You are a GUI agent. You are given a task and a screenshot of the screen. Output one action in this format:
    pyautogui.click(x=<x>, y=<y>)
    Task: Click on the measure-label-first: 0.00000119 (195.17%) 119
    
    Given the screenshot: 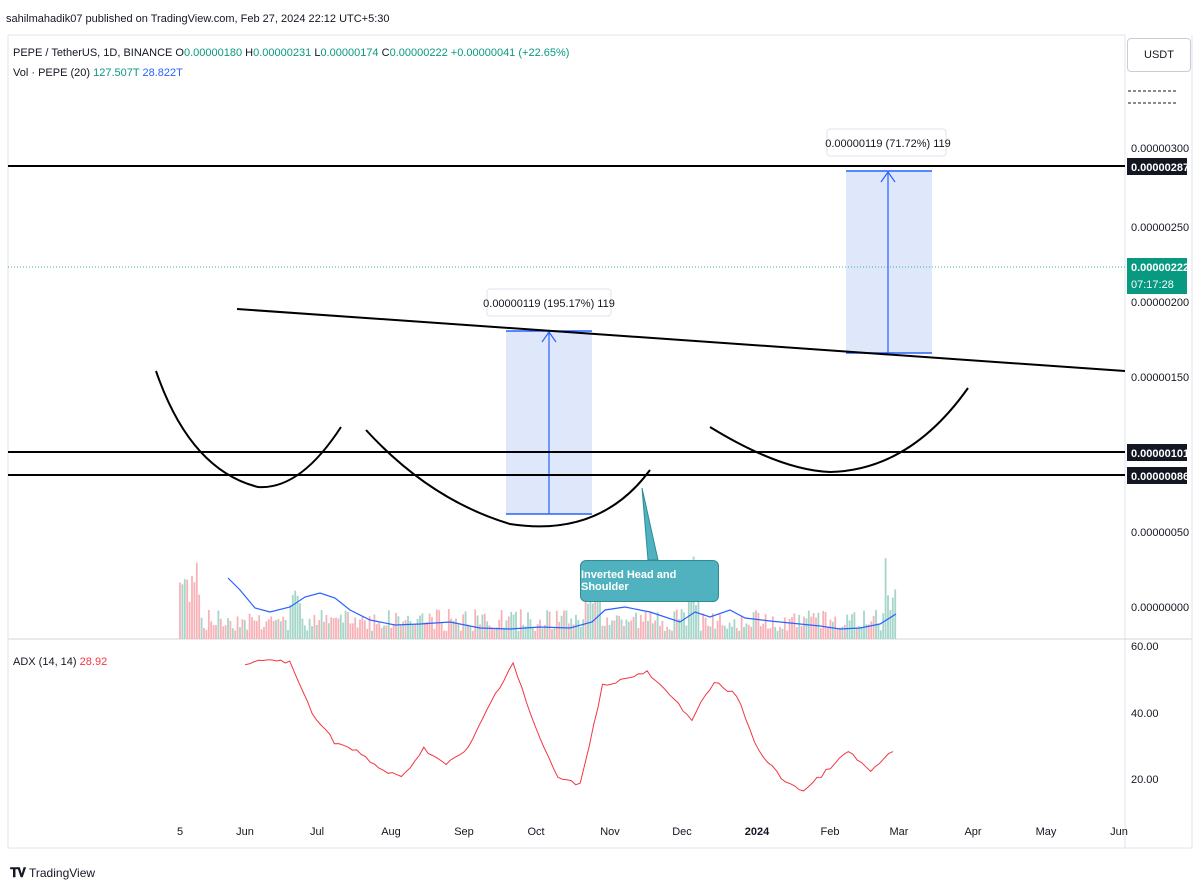 What is the action you would take?
    pyautogui.click(x=549, y=304)
    